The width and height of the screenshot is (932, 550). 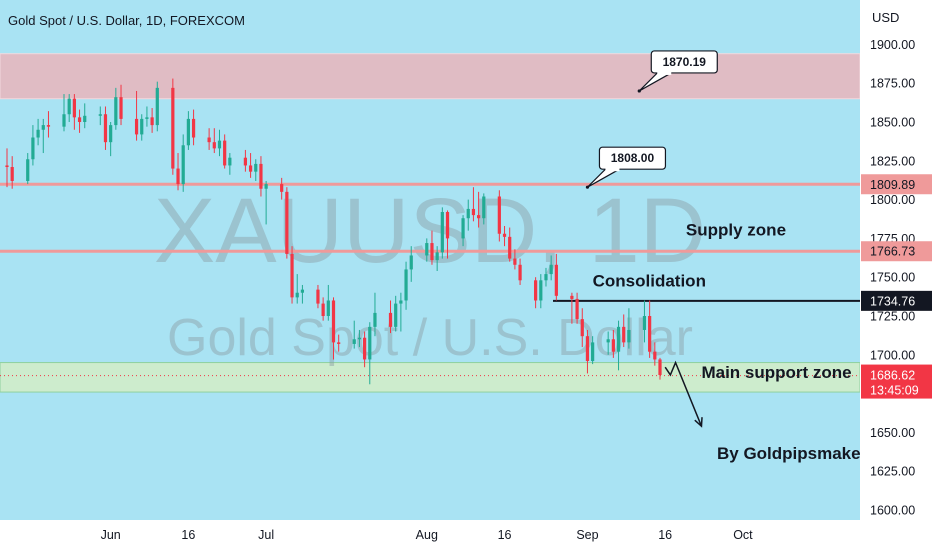 What do you see at coordinates (430, 76) in the screenshot?
I see `upper-supply-zone` at bounding box center [430, 76].